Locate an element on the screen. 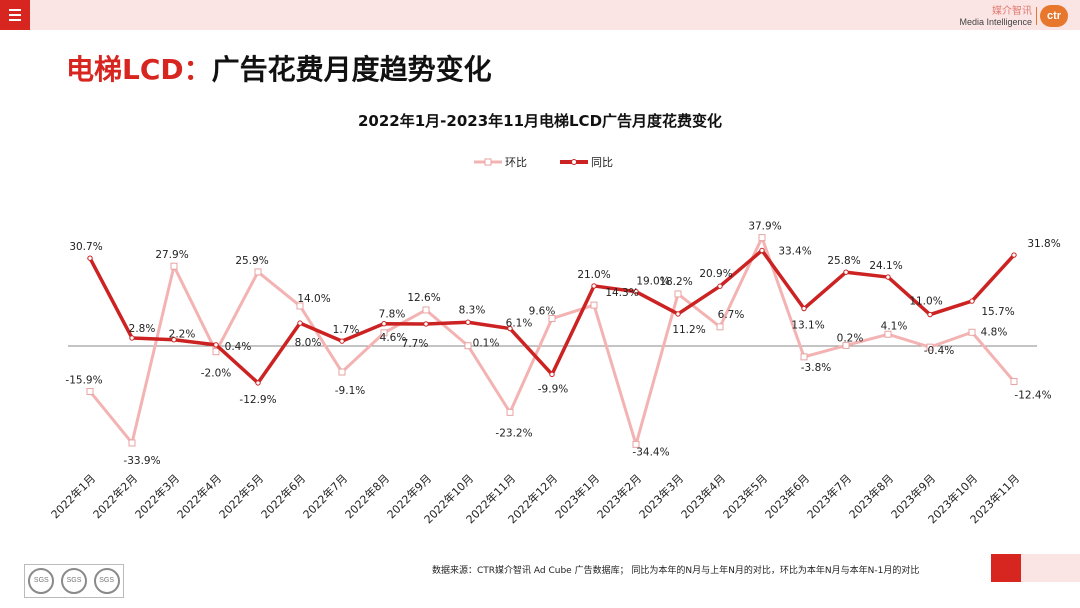  page-title-accent: 电梯LCD： is located at coordinates (139, 69).